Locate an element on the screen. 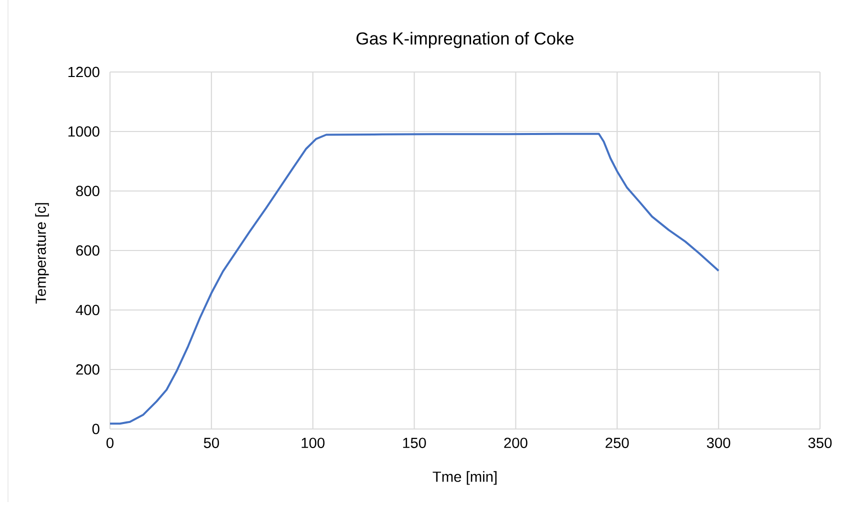 The height and width of the screenshot is (505, 843). y-tick-label: 200 is located at coordinates (88, 369).